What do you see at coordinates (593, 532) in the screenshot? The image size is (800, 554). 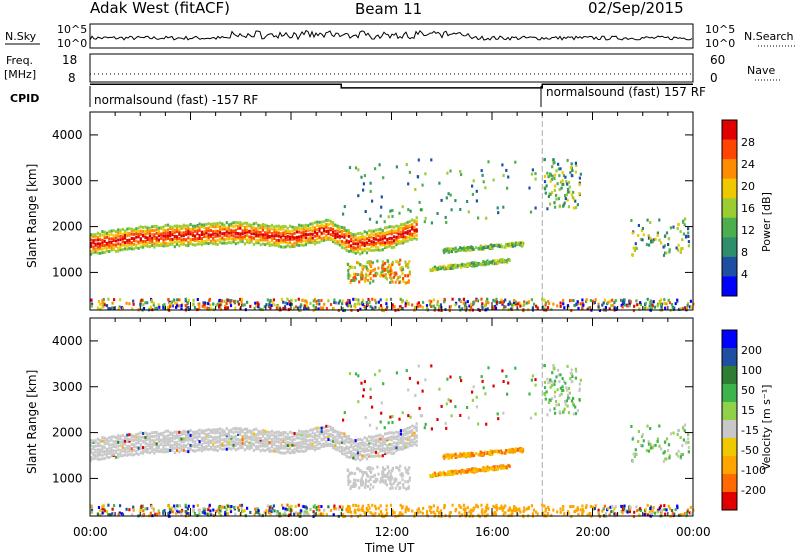 I see `x-tick-label: 20:00` at bounding box center [593, 532].